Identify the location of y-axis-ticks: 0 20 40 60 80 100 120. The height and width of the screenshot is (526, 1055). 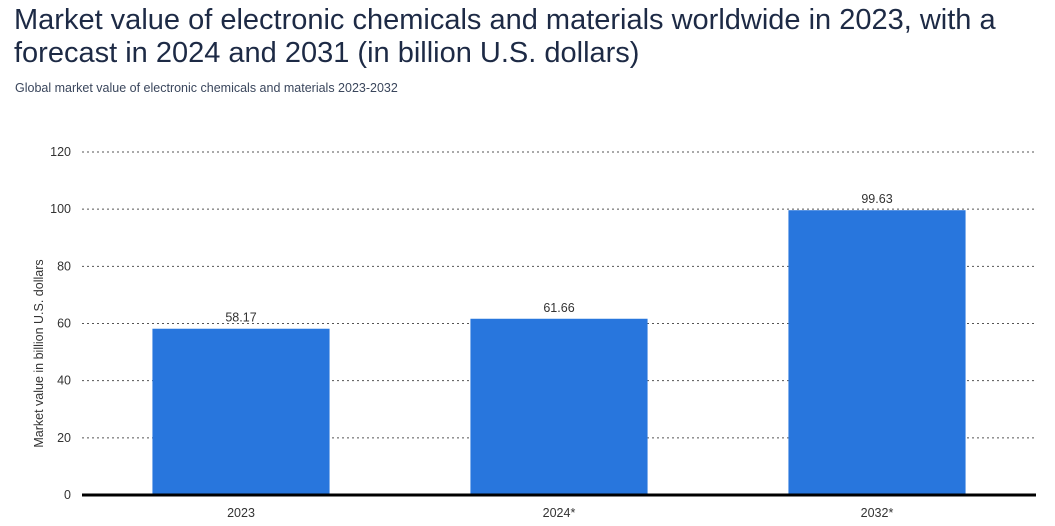
(60, 323).